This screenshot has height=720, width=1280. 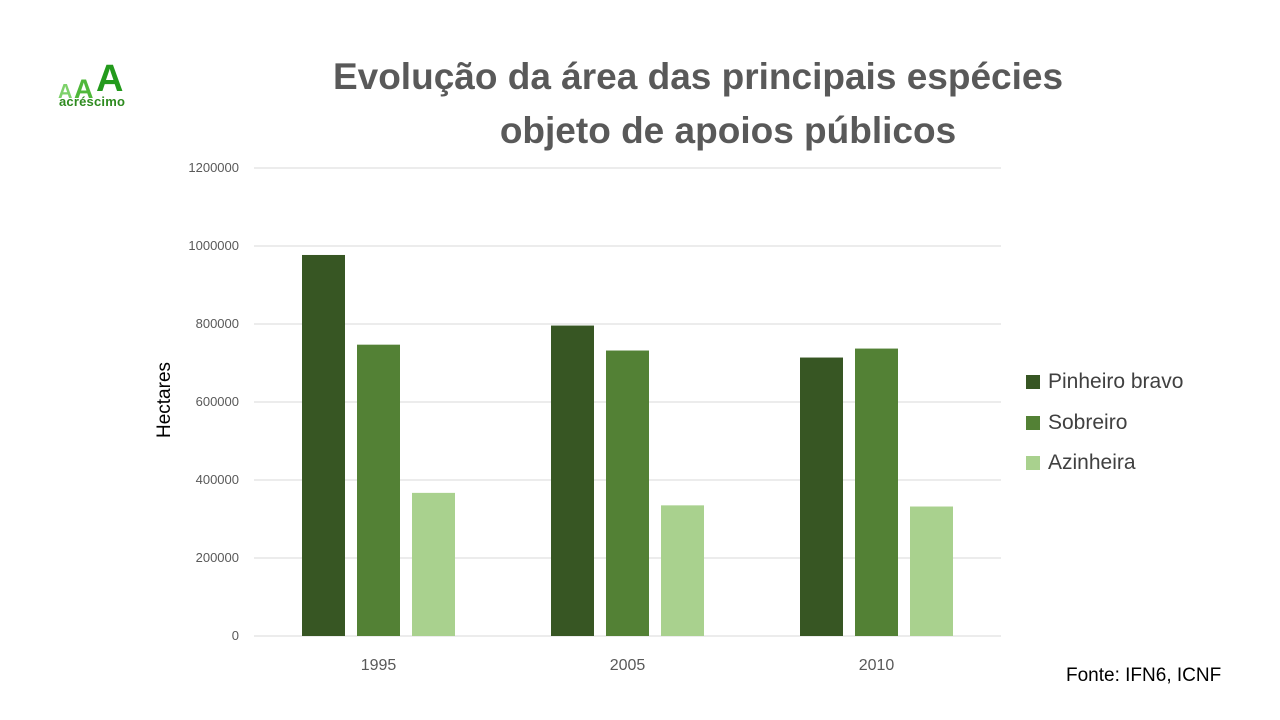 What do you see at coordinates (1092, 463) in the screenshot?
I see `legend-label: Azinheira` at bounding box center [1092, 463].